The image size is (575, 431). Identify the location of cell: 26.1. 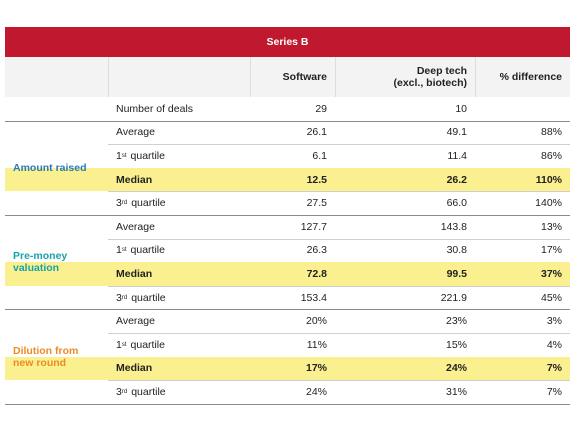
(316, 132).